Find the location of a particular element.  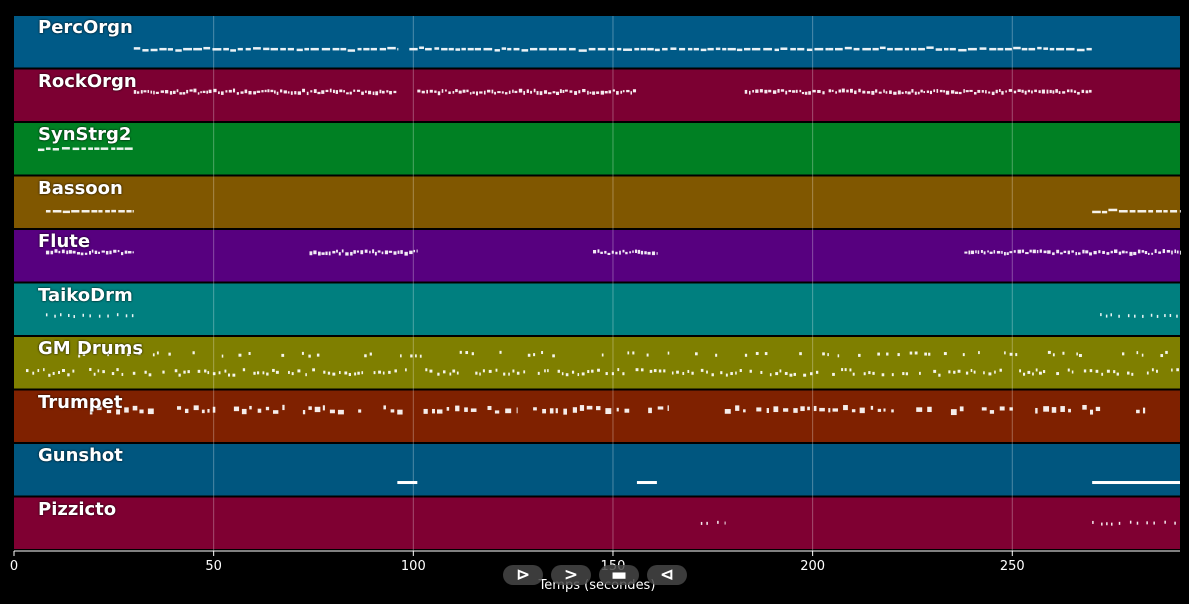

prev-button: ⊲ is located at coordinates (667, 575).